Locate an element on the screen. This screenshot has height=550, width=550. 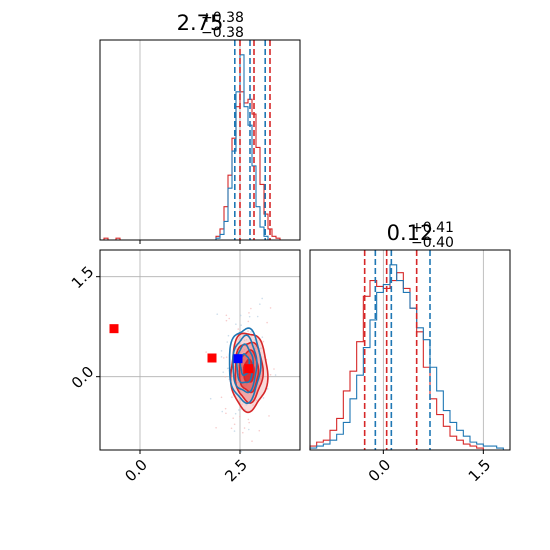
title-param-1: 0.12 is located at coordinates (410, 233).